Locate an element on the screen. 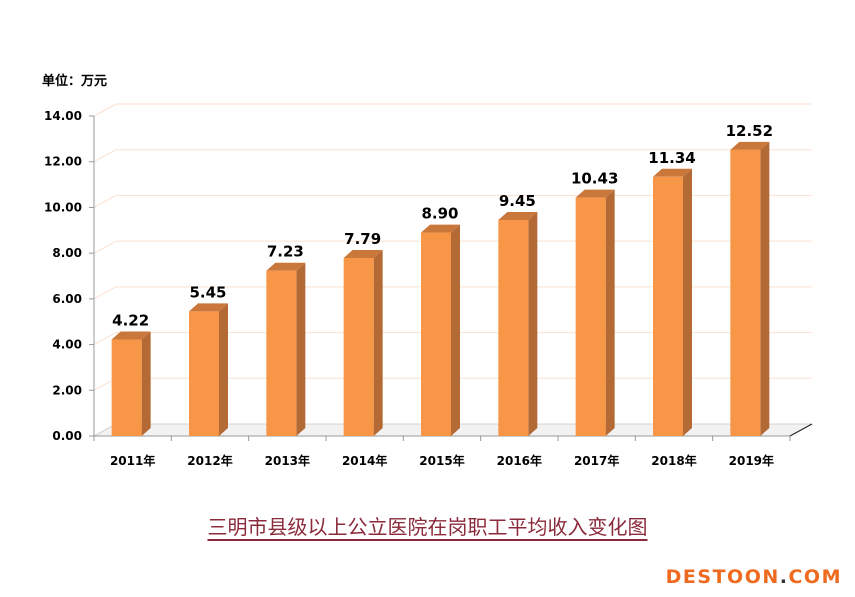  floor-edge is located at coordinates (801, 430).